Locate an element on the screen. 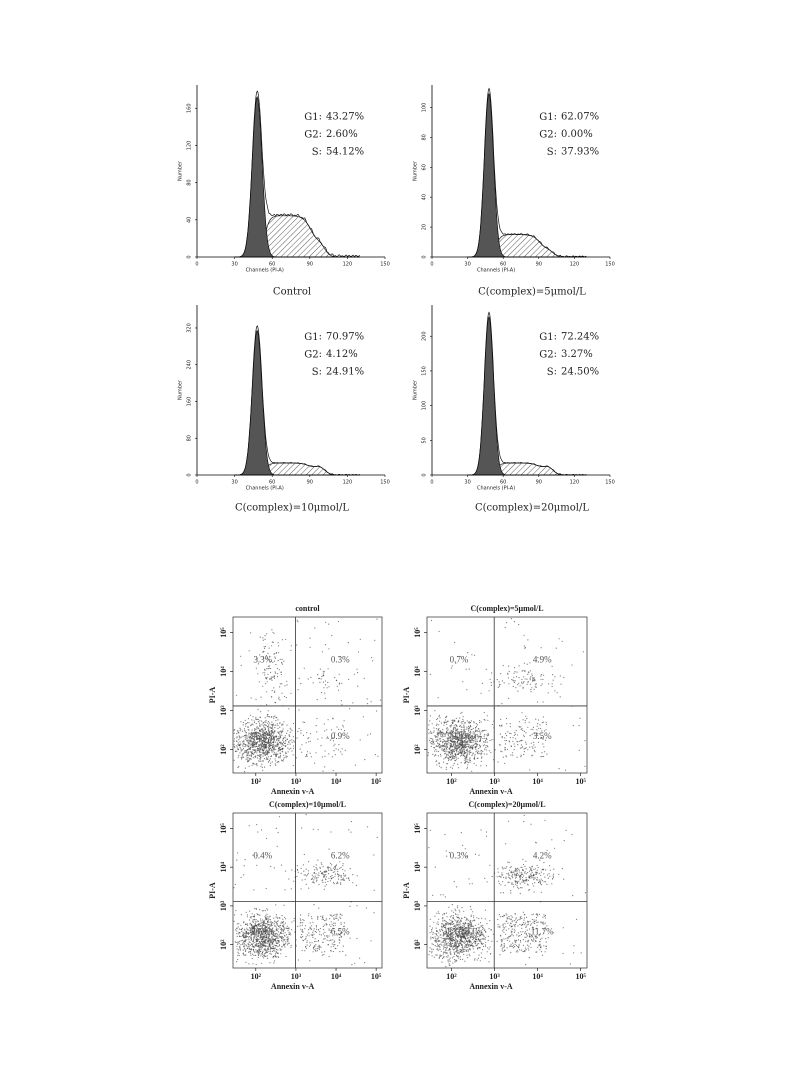  phase-name: S is located at coordinates (315, 372).